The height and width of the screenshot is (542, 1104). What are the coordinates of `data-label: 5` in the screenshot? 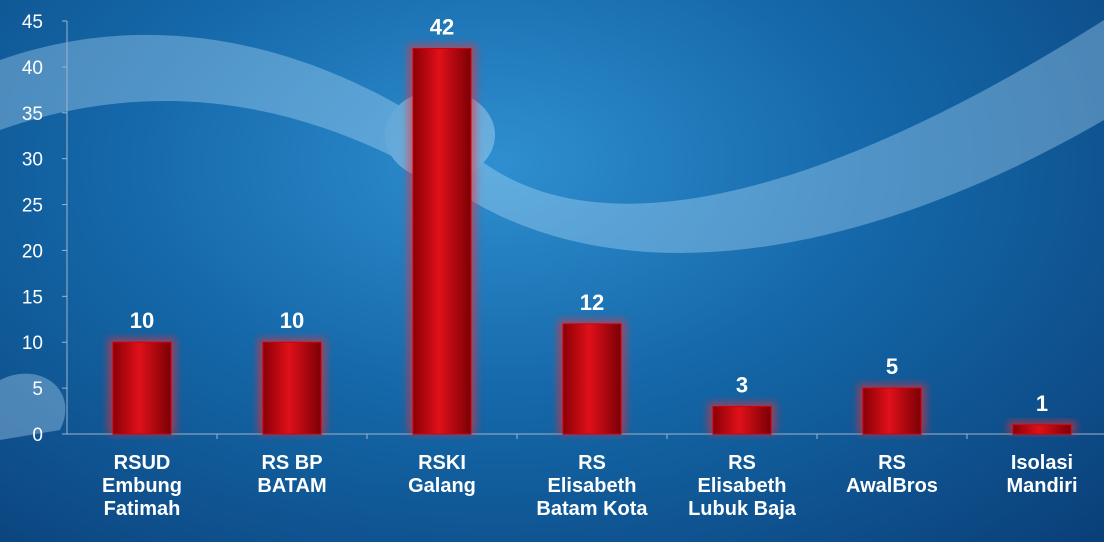 It's located at (892, 366).